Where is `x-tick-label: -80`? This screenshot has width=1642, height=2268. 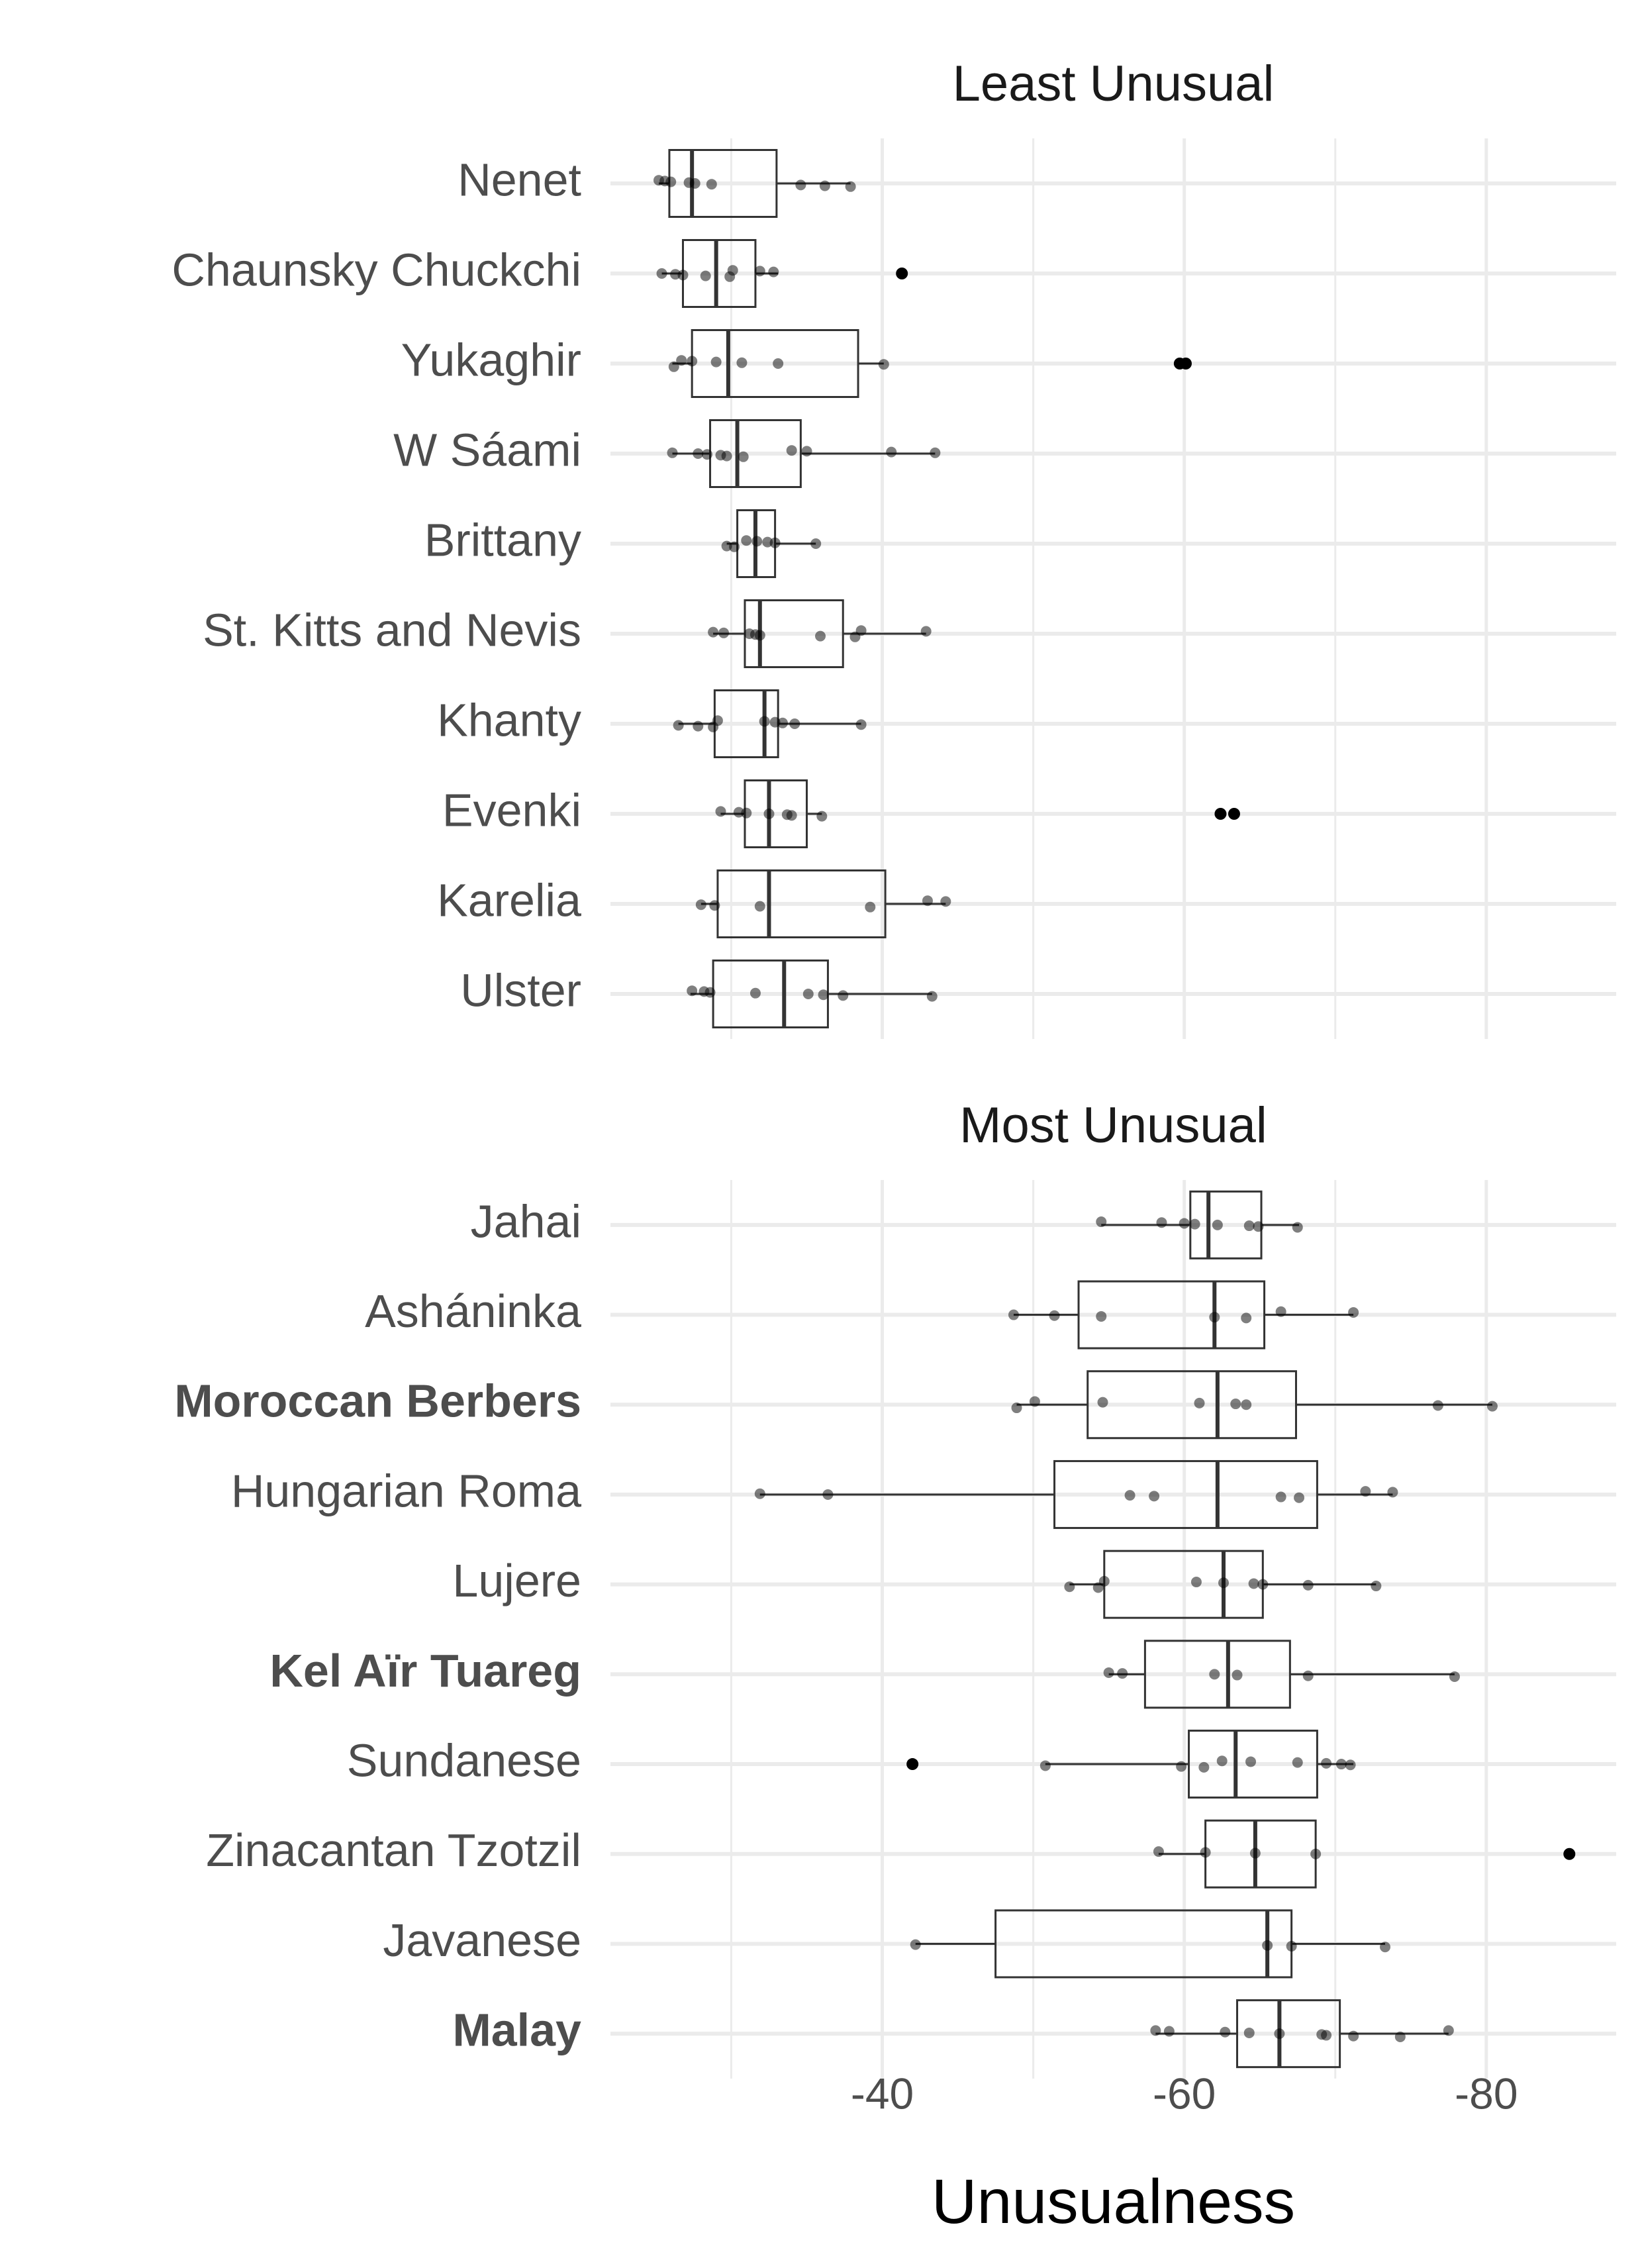
x-tick-label: -80 is located at coordinates (1486, 2093).